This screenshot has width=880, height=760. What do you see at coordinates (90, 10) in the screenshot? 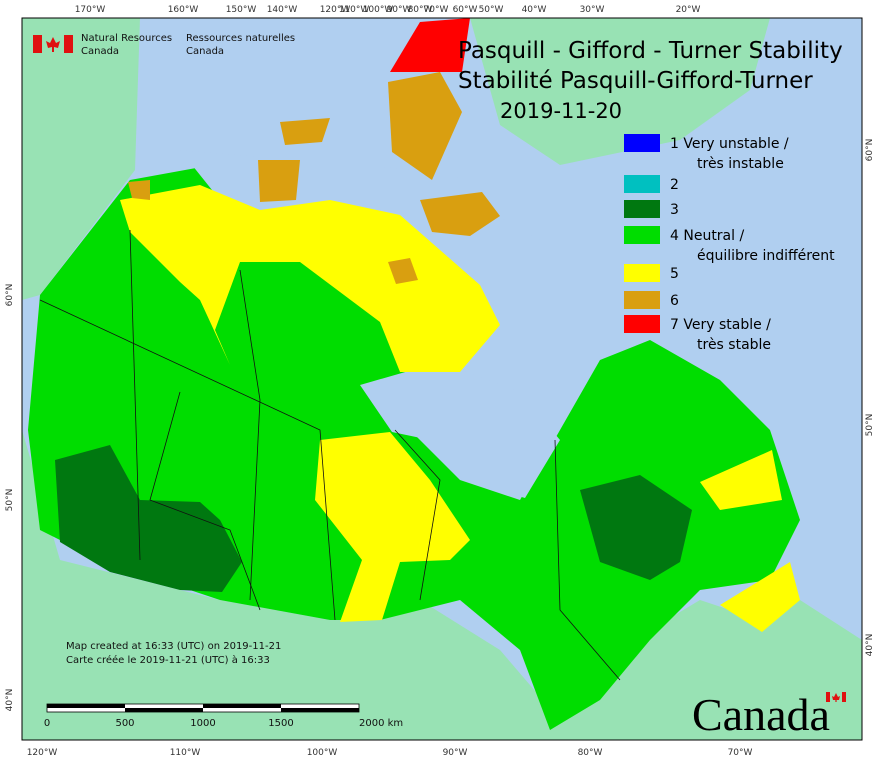
I see `longitude-label: 170°W` at bounding box center [90, 10].